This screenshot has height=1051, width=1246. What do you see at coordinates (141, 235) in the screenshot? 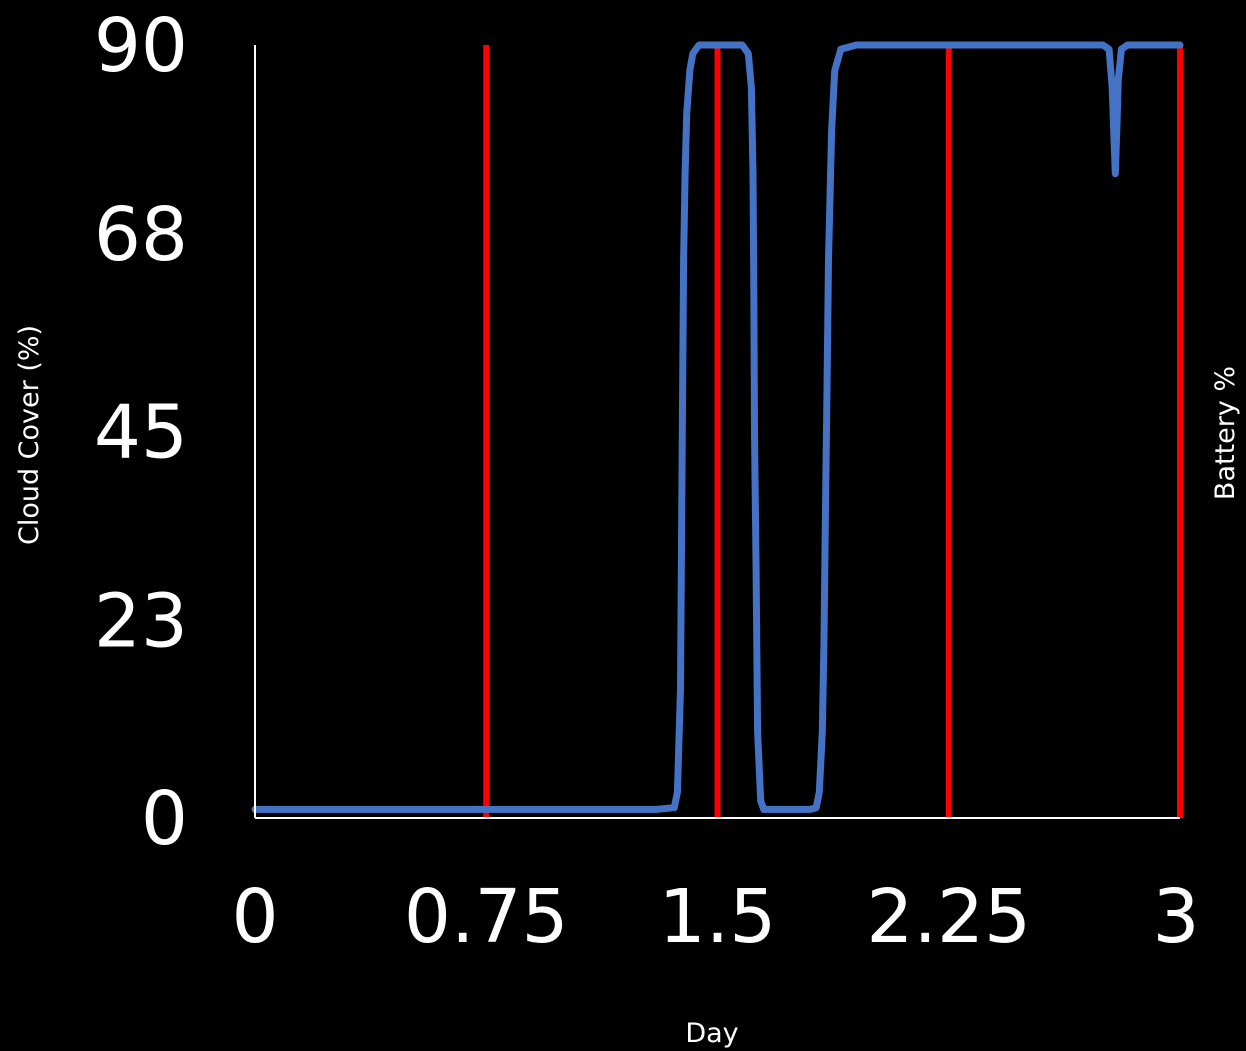
I see `y-tick-label: 68` at bounding box center [141, 235].